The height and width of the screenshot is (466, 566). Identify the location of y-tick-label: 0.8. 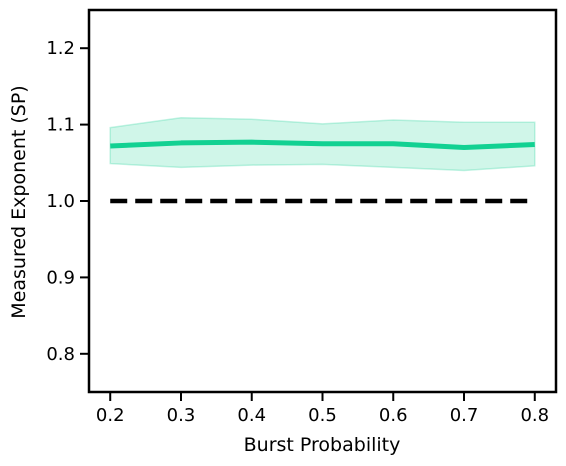
(60, 354).